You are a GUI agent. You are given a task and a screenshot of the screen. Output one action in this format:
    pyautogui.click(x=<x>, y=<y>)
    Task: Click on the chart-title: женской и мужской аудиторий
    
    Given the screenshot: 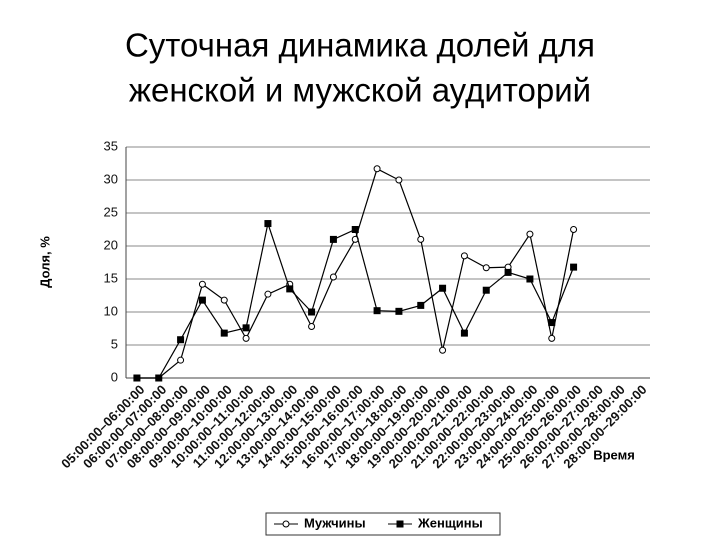 What is the action you would take?
    pyautogui.click(x=360, y=90)
    